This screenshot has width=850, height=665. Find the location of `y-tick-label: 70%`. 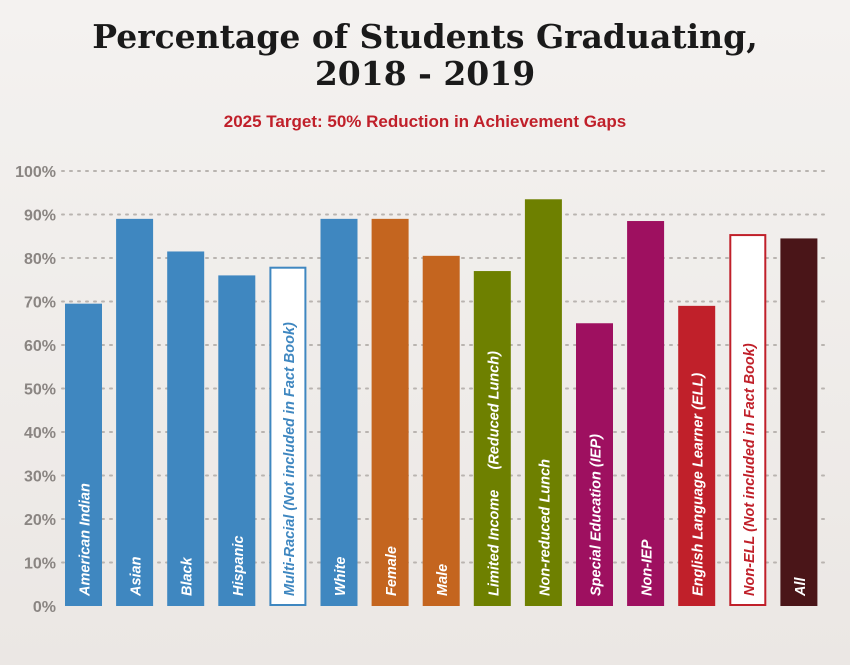

y-tick-label: 70% is located at coordinates (40, 303).